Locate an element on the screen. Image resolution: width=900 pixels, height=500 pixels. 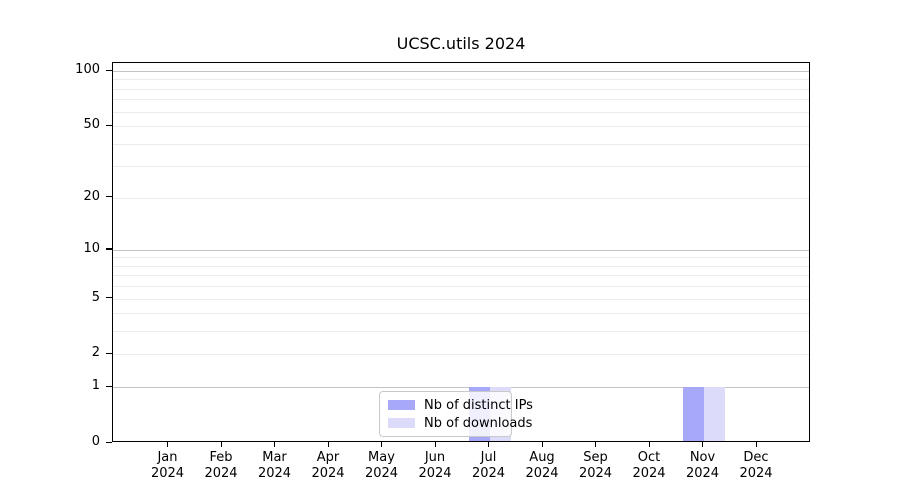
legend-row-downloads: Nb of downloads is located at coordinates (460, 423).